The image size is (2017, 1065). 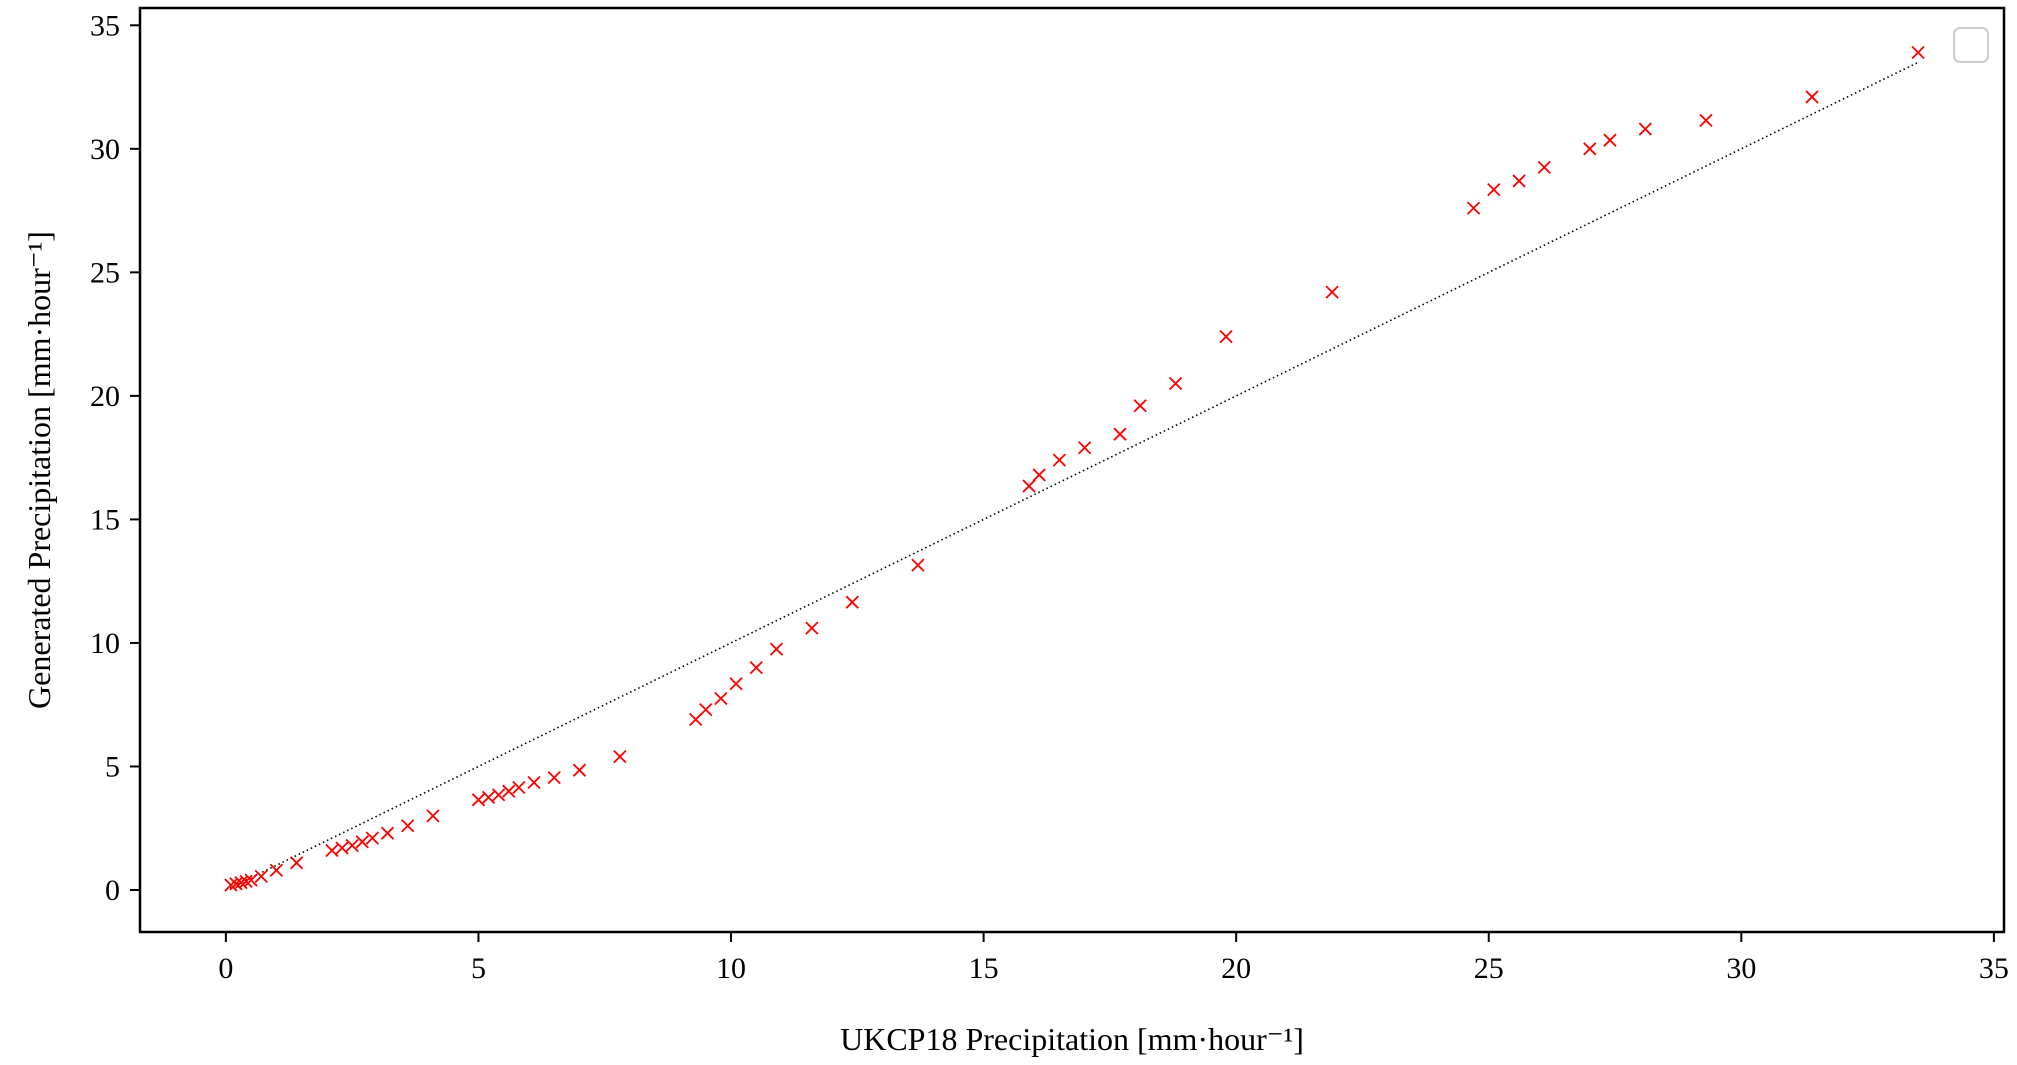 I want to click on y-tick-label: 20, so click(x=105, y=396).